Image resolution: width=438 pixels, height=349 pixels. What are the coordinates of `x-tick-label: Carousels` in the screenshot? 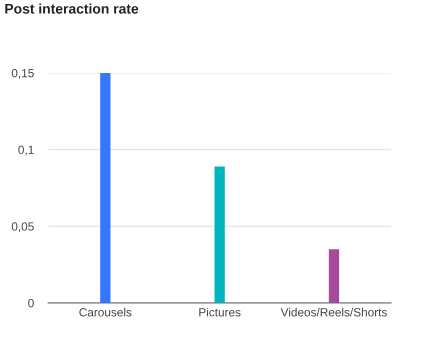 It's located at (105, 312).